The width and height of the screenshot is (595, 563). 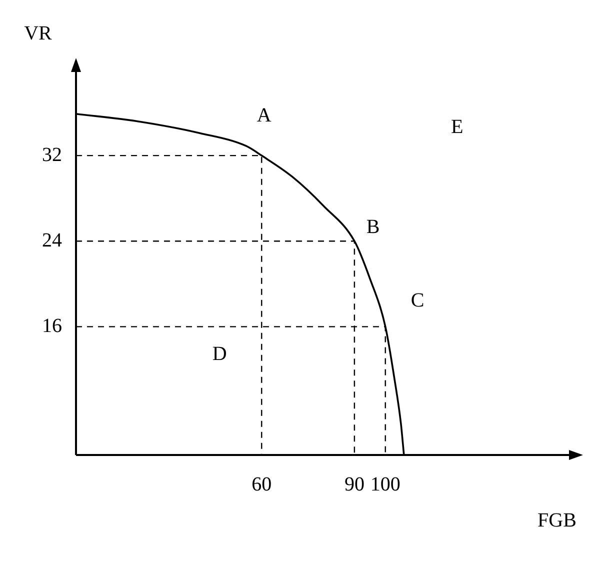 I want to click on annotation: C, so click(x=417, y=300).